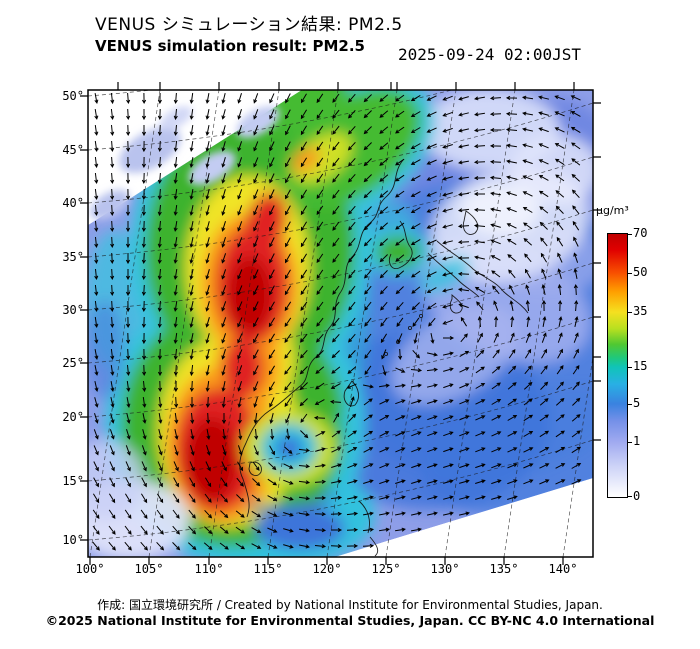  What do you see at coordinates (268, 569) in the screenshot?
I see `lon-tick-label: 115°` at bounding box center [268, 569].